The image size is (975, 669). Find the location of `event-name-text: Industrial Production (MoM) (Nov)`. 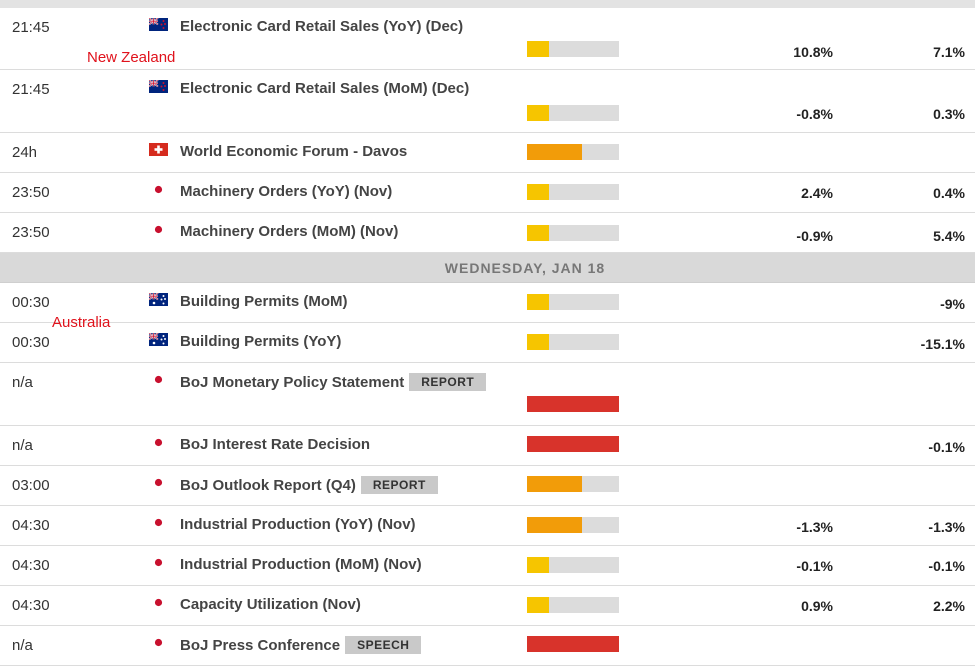

event-name-text: Industrial Production (MoM) (Nov) is located at coordinates (301, 564).